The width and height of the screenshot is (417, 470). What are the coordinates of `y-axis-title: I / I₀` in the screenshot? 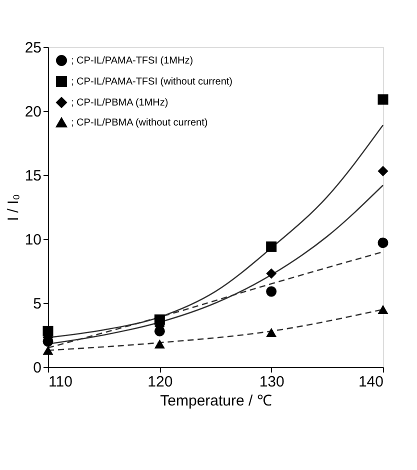 It's located at (13, 208).